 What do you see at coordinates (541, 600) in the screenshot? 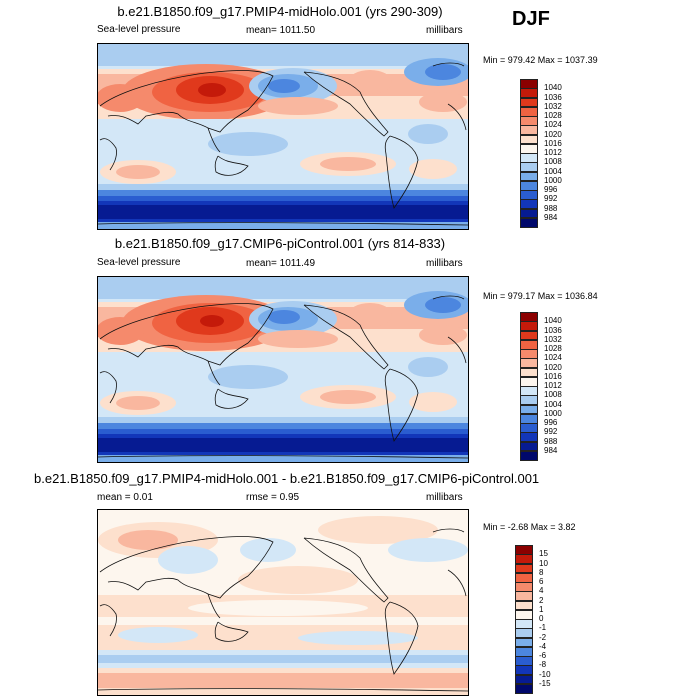
I see `colorbar-tick-label: 2` at bounding box center [541, 600].